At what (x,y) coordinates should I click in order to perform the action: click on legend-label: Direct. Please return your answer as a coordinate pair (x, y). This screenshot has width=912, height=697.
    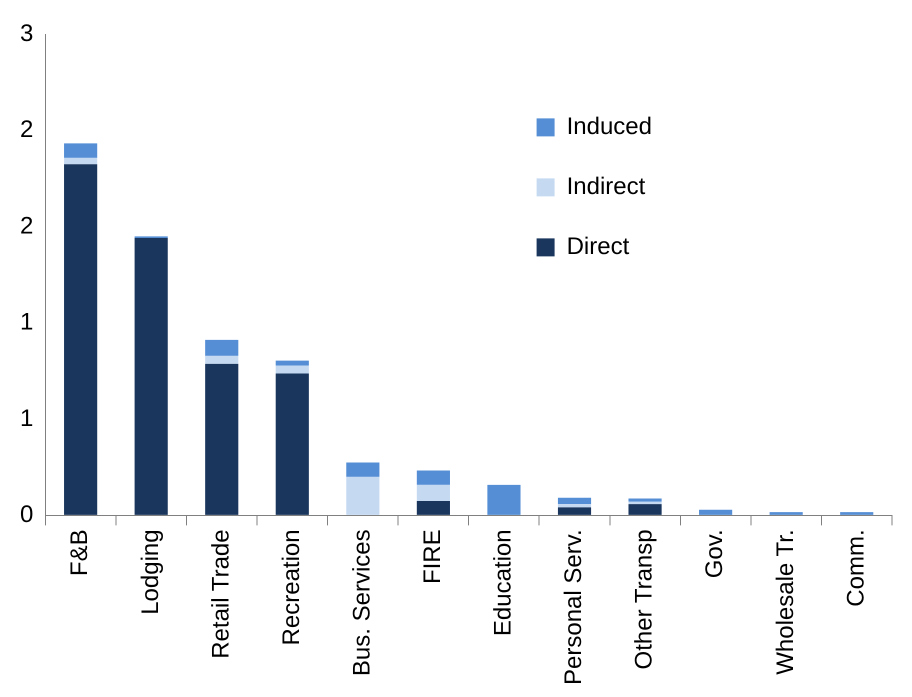
    Looking at the image, I should click on (598, 246).